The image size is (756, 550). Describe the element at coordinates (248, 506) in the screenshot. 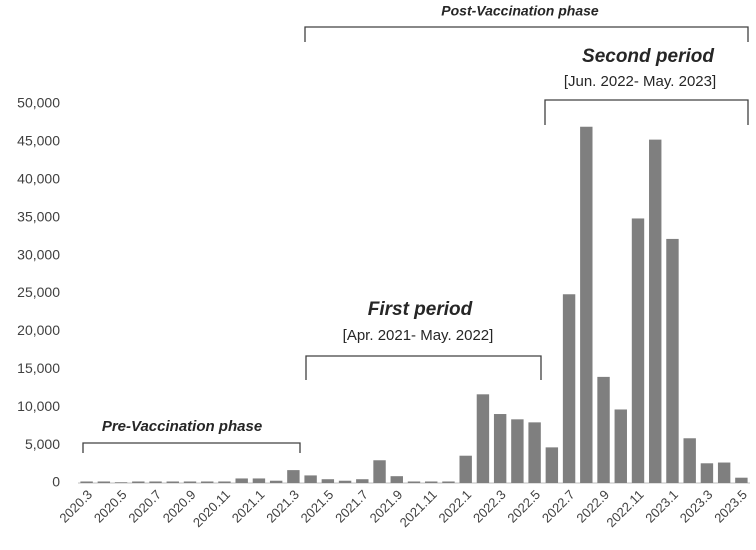

I see `x-tick-label: 2021.1` at that location.